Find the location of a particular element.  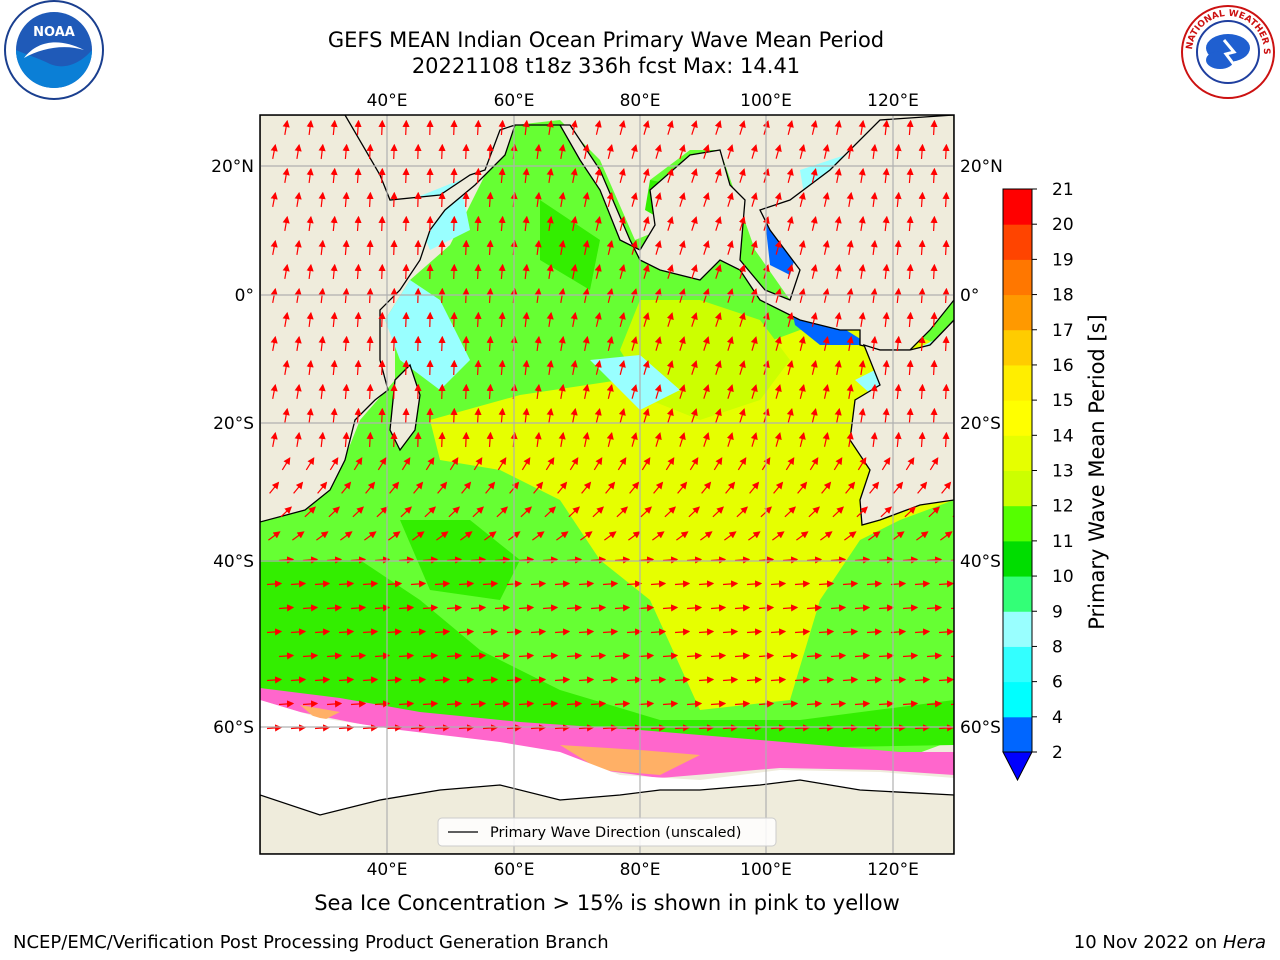

lon-label-top: 40°E is located at coordinates (387, 101).